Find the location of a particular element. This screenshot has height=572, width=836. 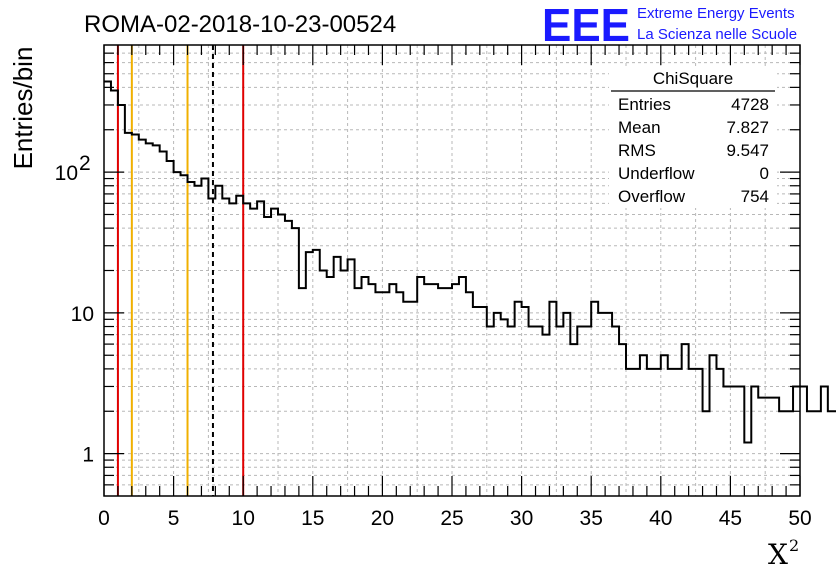

x-tick-label: 5 is located at coordinates (174, 518).